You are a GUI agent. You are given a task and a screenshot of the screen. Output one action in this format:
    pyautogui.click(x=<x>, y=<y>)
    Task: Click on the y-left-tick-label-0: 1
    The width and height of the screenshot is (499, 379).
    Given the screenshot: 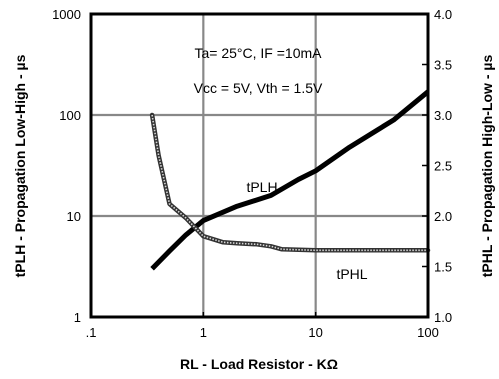 What is the action you would take?
    pyautogui.click(x=77, y=317)
    